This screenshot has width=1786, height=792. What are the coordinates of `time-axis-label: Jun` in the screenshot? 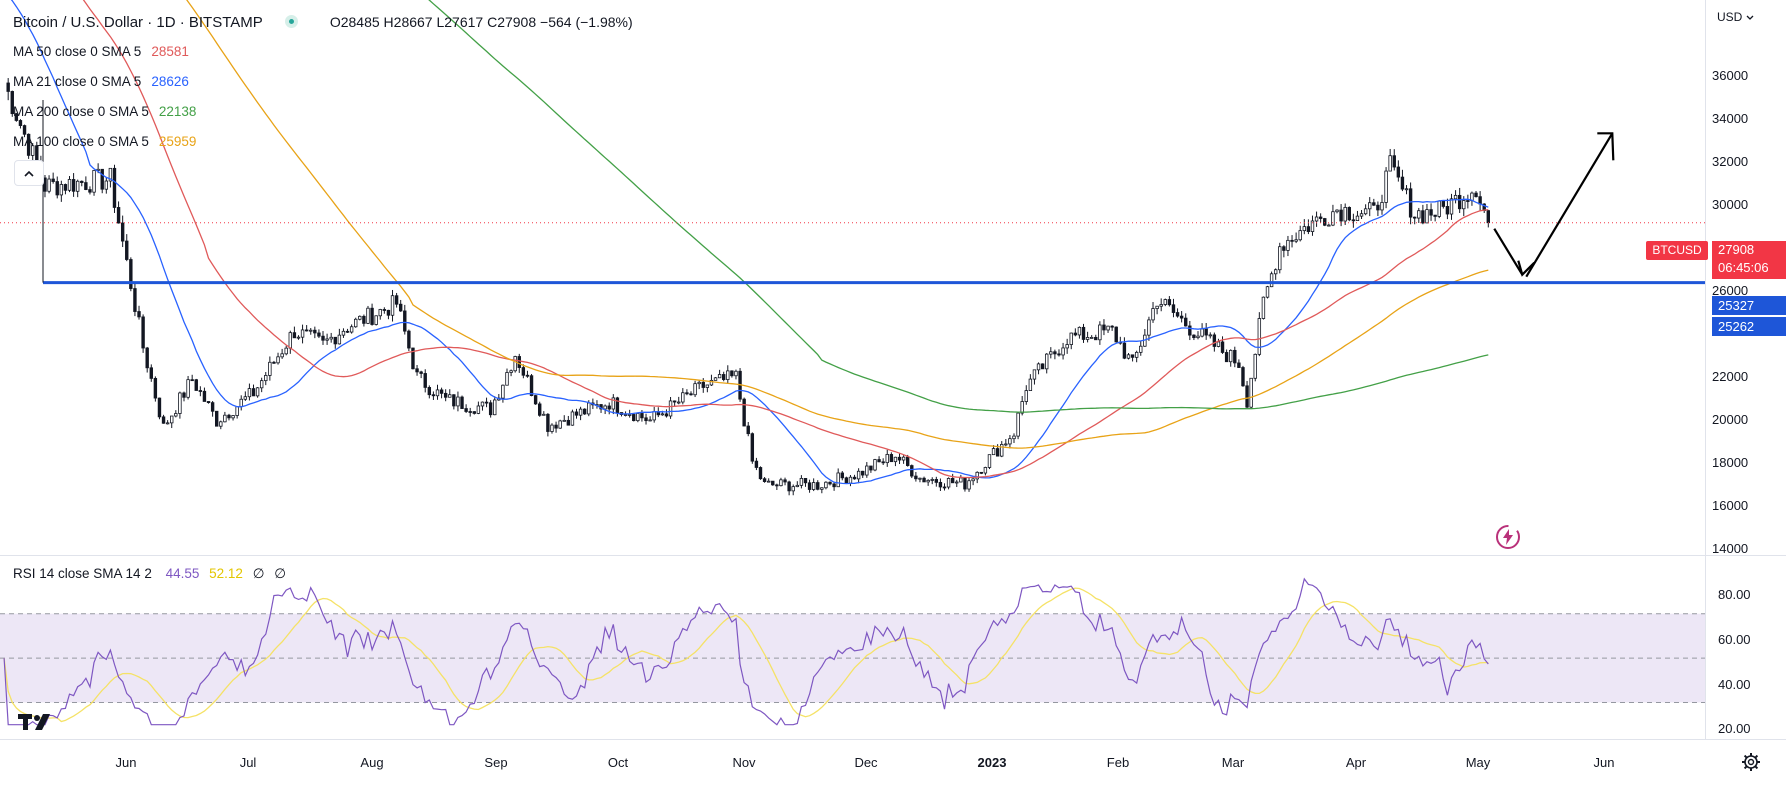 It's located at (1604, 762).